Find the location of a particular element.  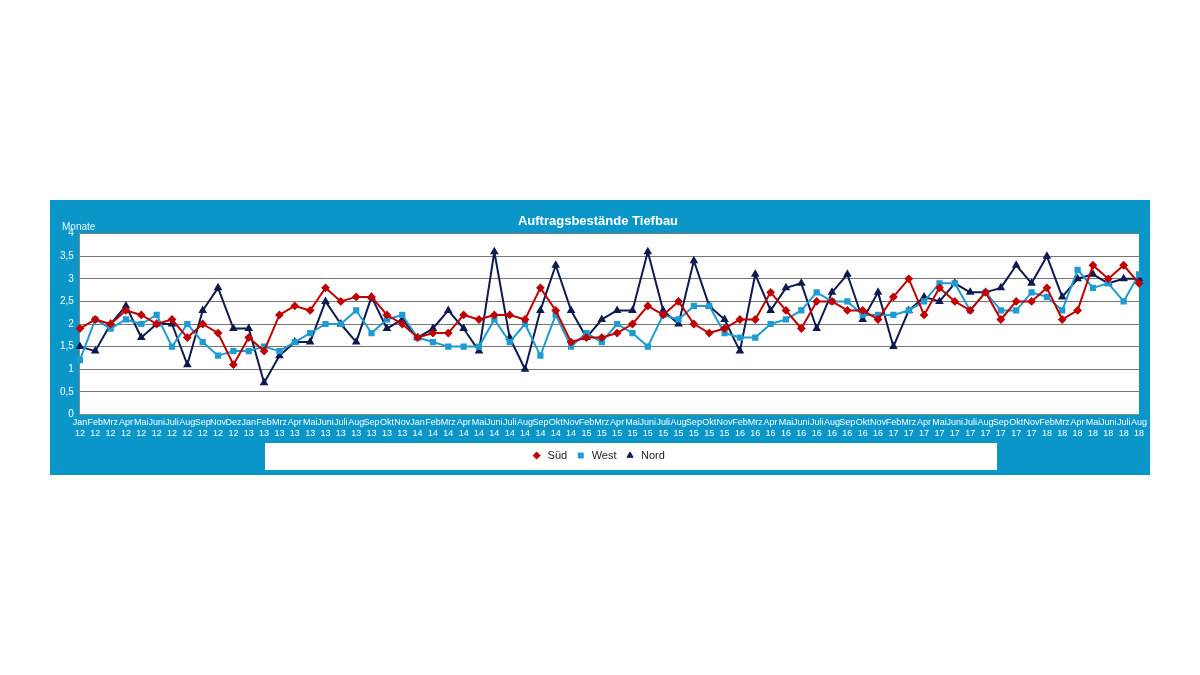

x-tick-label: Sep 12 is located at coordinates (202, 428).